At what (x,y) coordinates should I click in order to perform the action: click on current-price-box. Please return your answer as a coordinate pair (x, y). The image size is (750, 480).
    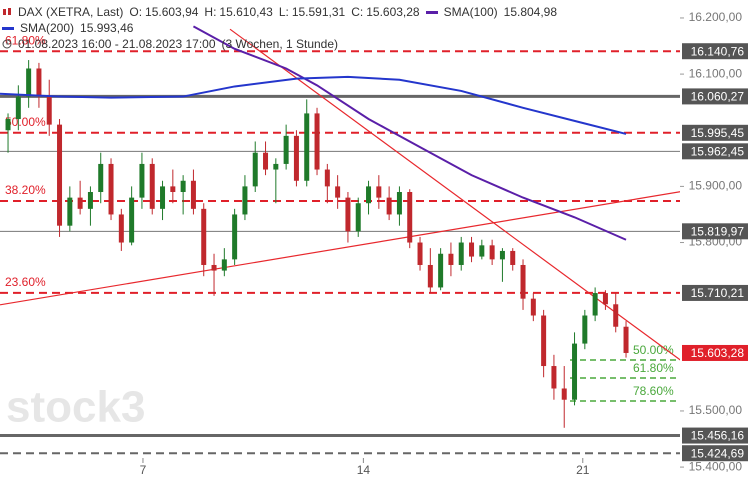
    Looking at the image, I should click on (715, 352).